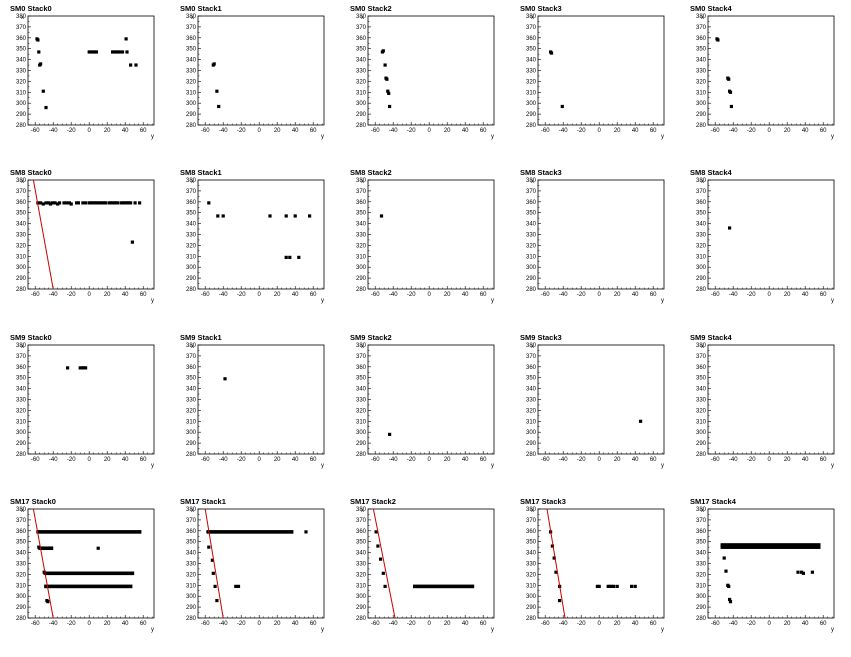 The height and width of the screenshot is (657, 851). Describe the element at coordinates (711, 337) in the screenshot. I see `panel-title: SM9 Stack4` at that location.